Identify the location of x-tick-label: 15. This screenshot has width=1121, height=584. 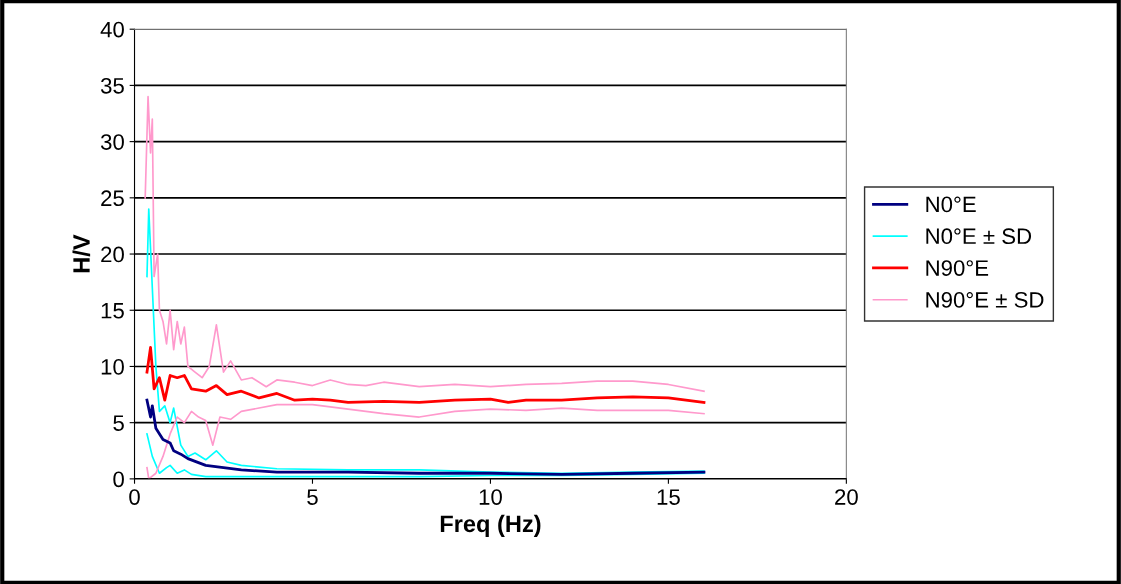
(668, 497).